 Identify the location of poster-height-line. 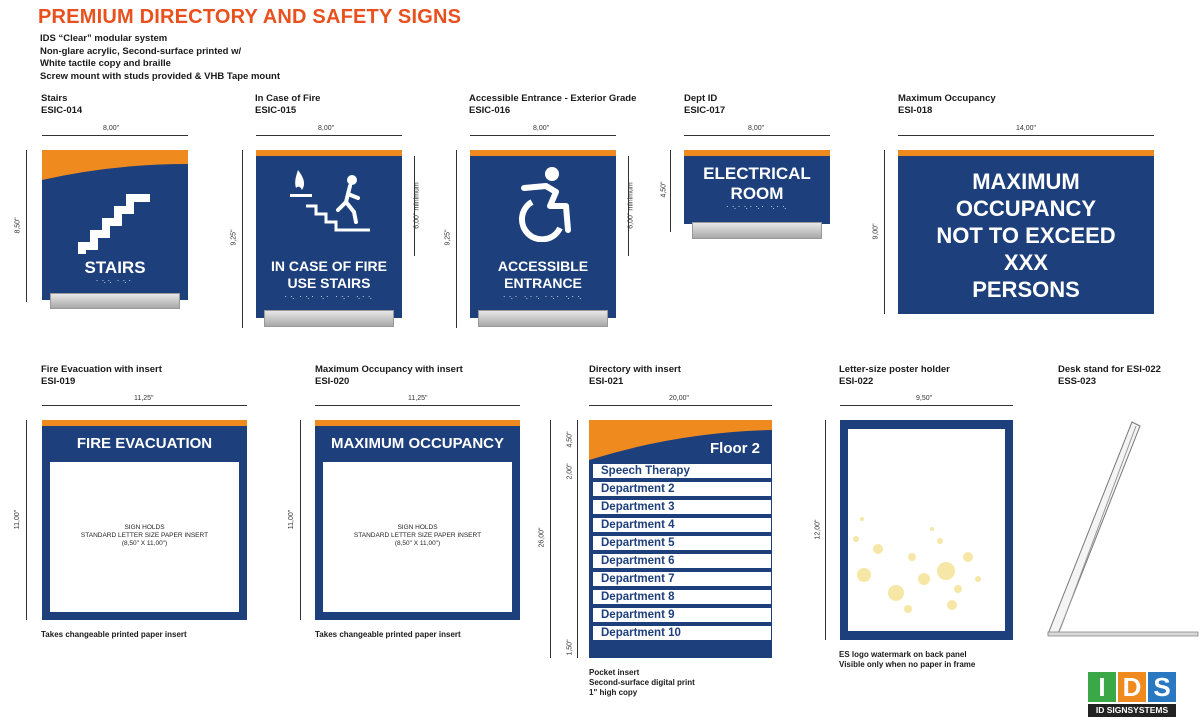
(825, 530).